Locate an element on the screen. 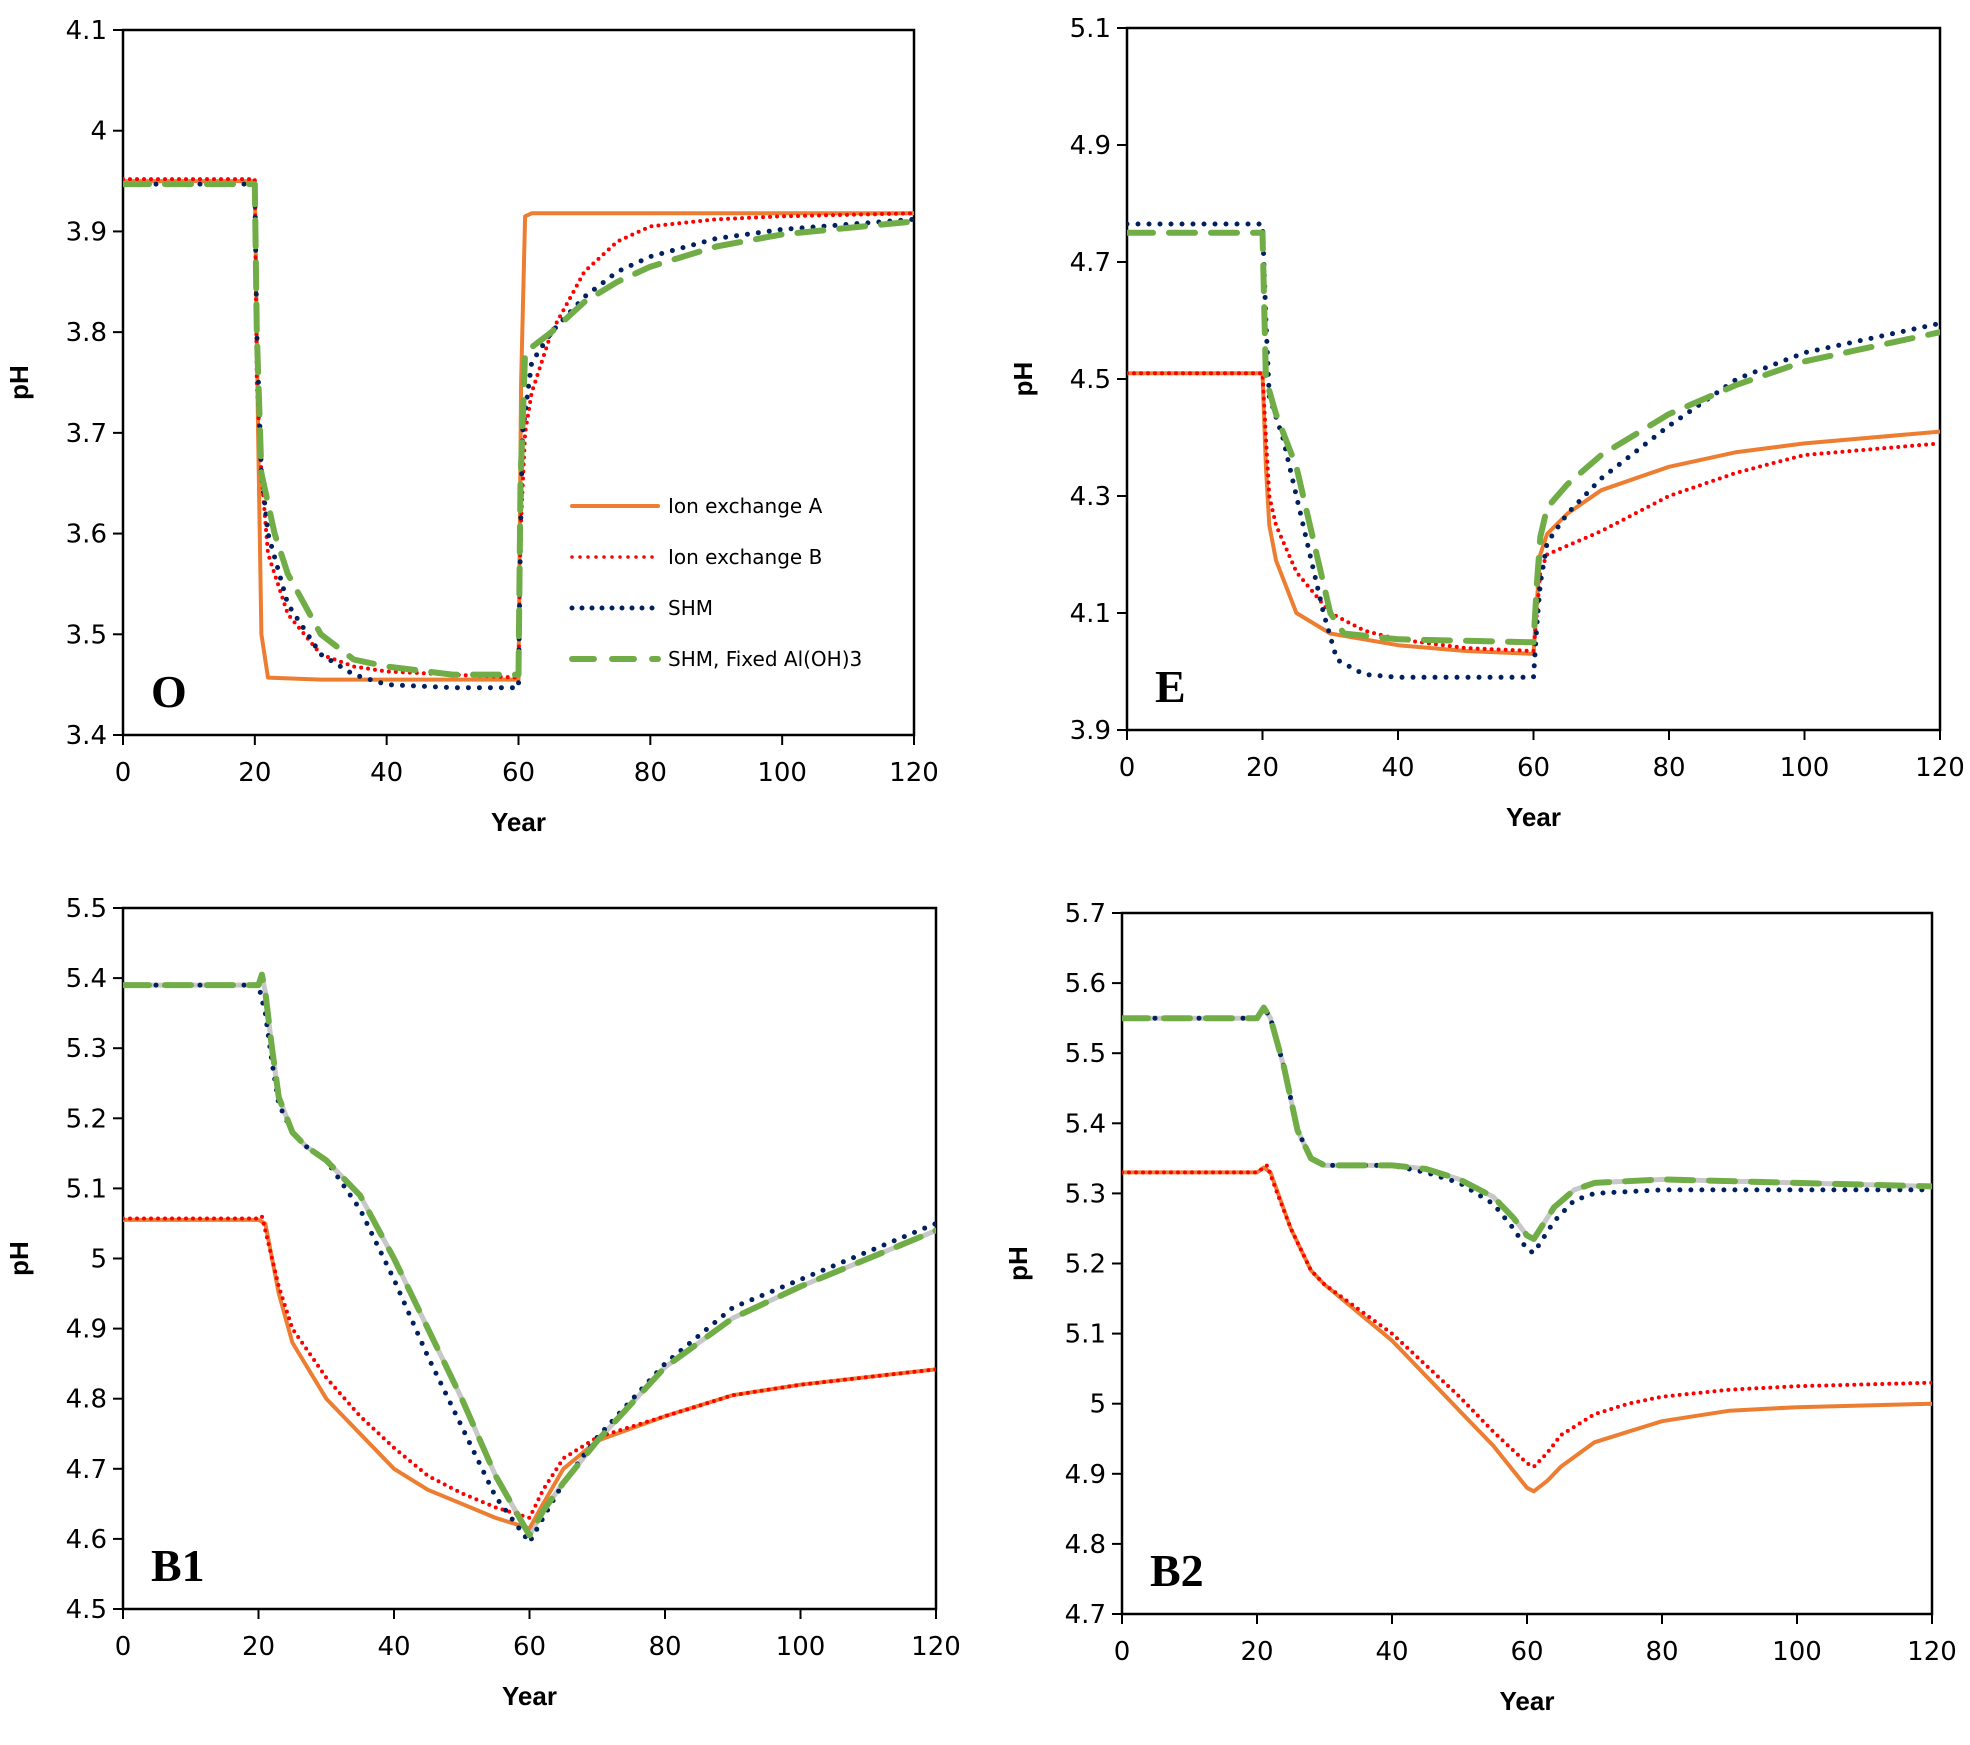 The image size is (1970, 1745). legend-label-ionB: Ion exchange B is located at coordinates (745, 557).